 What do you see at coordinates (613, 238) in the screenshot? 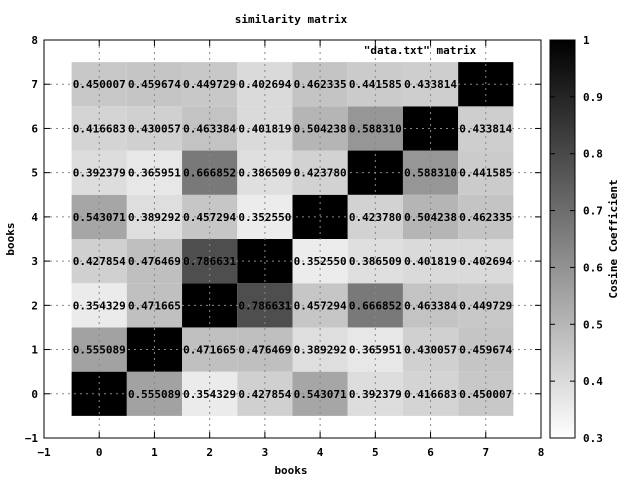
I see `colorbar-title: Cosine Coefficient` at bounding box center [613, 238].